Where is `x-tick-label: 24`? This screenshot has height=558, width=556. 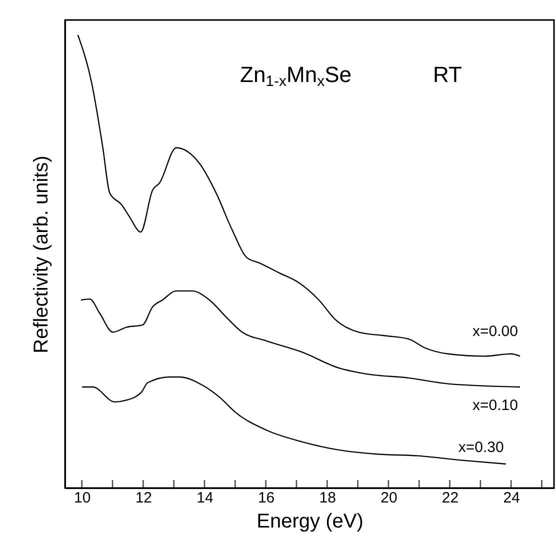 x-tick-label: 24 is located at coordinates (511, 498).